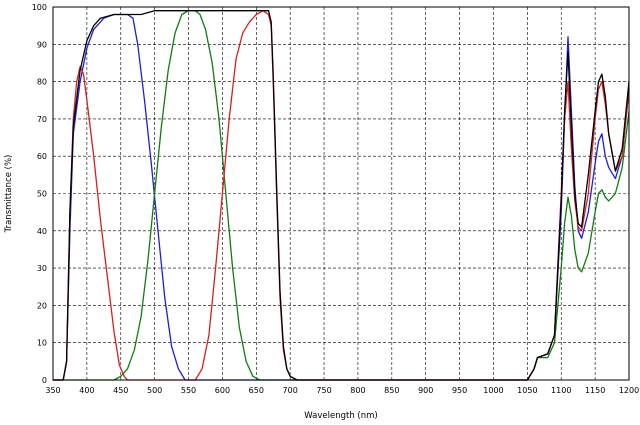  I want to click on x-tick-label: 850, so click(391, 390).